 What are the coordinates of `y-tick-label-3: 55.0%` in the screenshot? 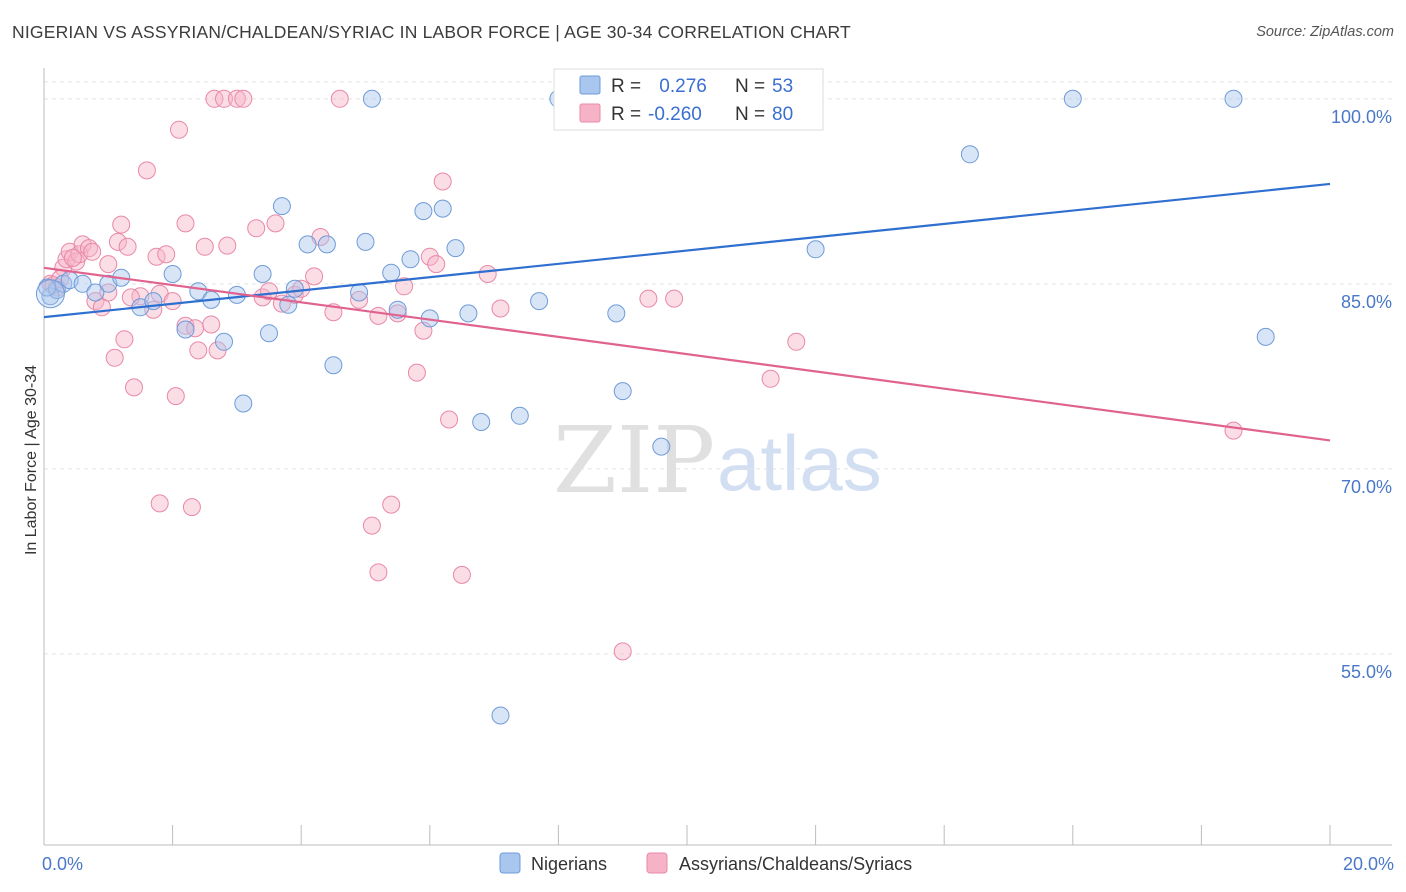 It's located at (1366, 672).